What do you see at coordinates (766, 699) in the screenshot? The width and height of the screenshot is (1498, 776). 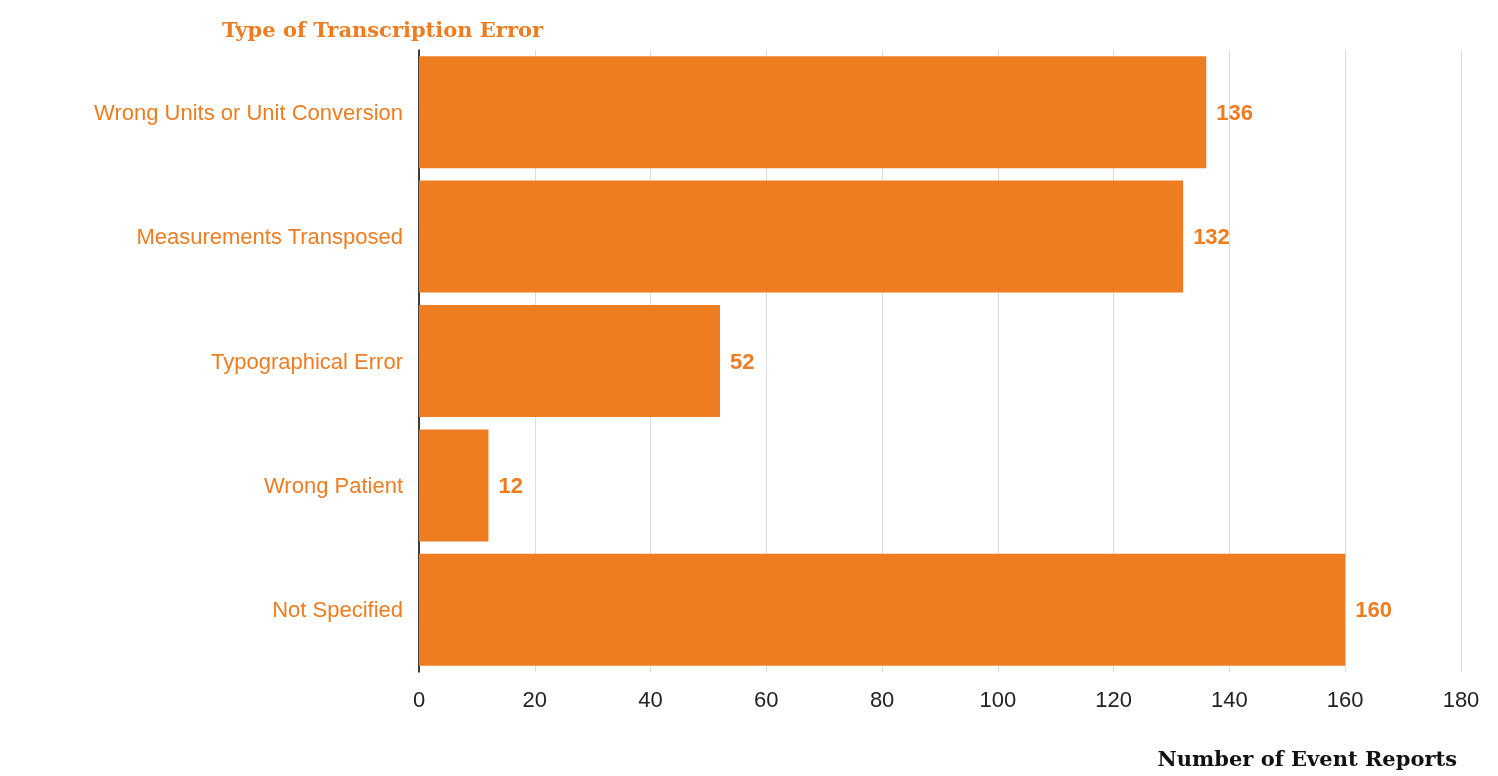 I see `x-tick-label: 60` at bounding box center [766, 699].